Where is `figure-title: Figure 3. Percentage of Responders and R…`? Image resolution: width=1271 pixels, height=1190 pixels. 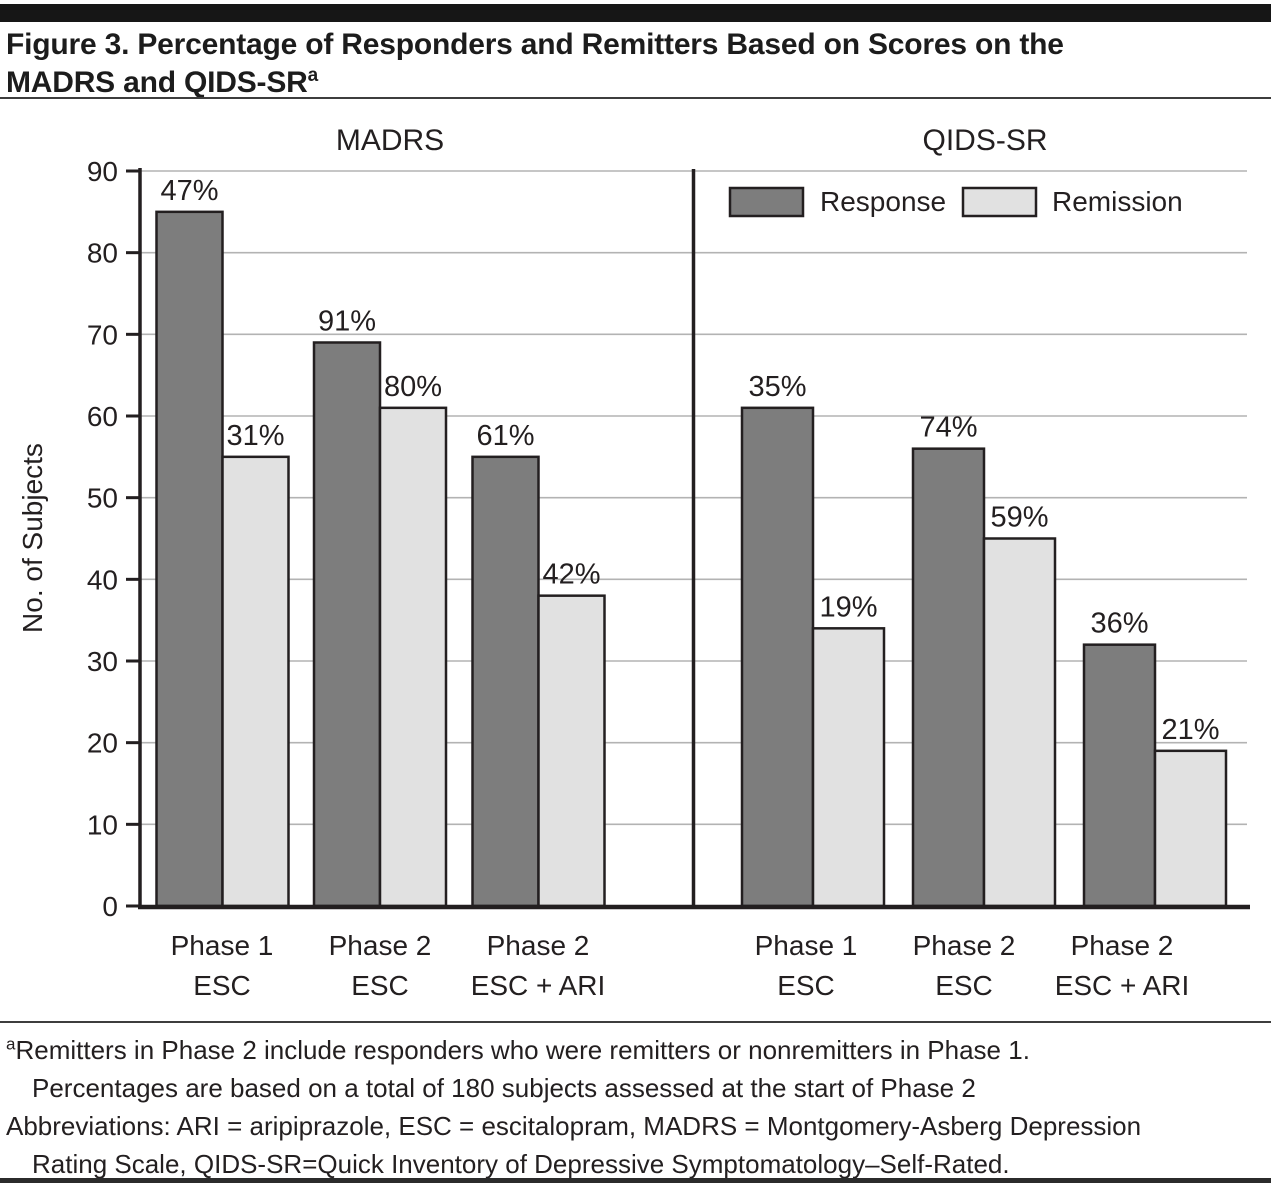
figure-title: Figure 3. Percentage of Responders and R… is located at coordinates (535, 64).